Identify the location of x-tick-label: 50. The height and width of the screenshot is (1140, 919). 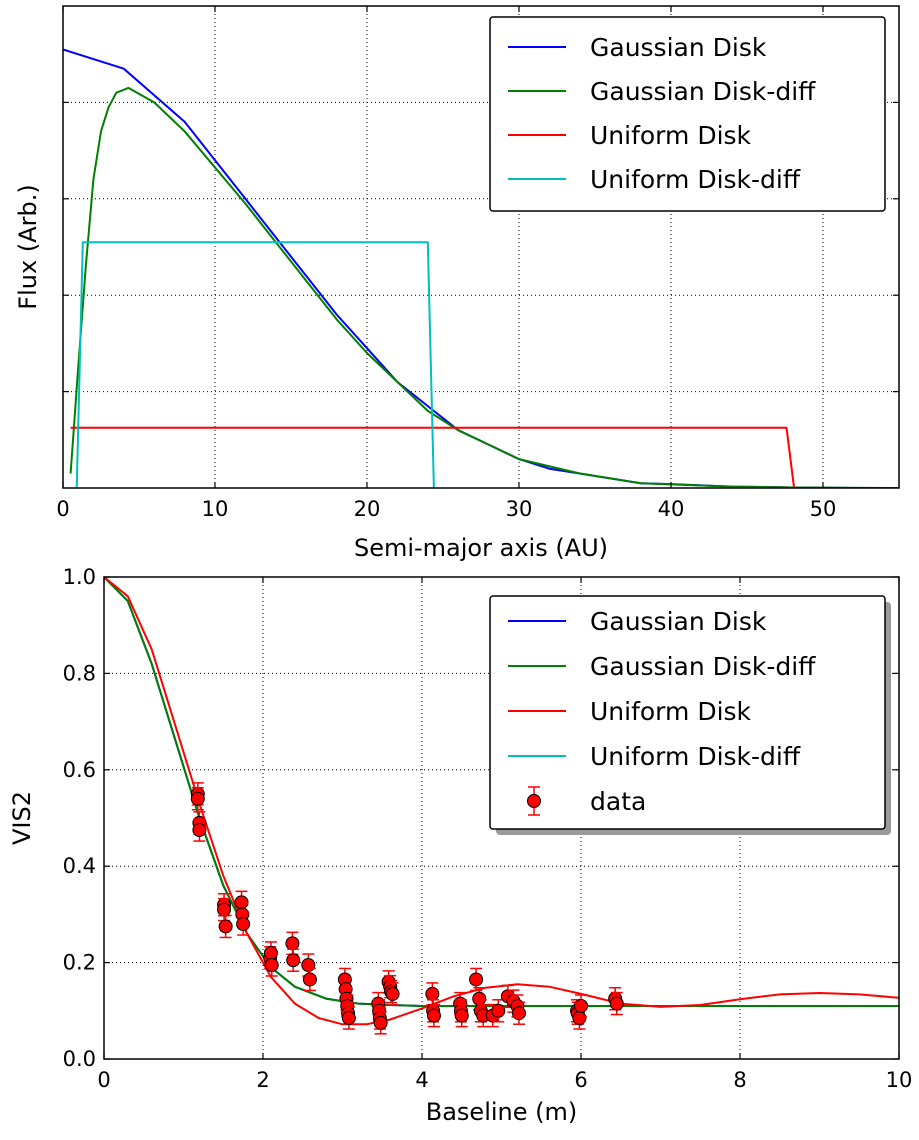
(823, 509).